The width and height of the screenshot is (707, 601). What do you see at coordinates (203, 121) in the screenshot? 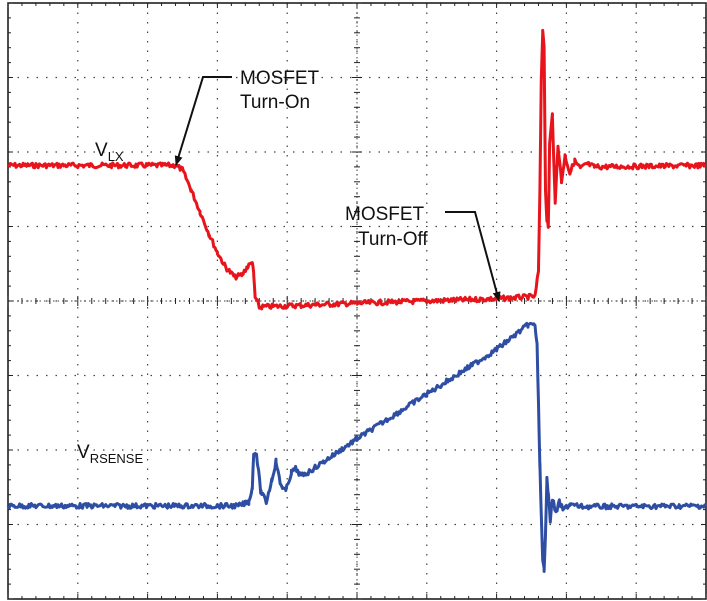
I see `annotation-turn-on-arrow` at bounding box center [203, 121].